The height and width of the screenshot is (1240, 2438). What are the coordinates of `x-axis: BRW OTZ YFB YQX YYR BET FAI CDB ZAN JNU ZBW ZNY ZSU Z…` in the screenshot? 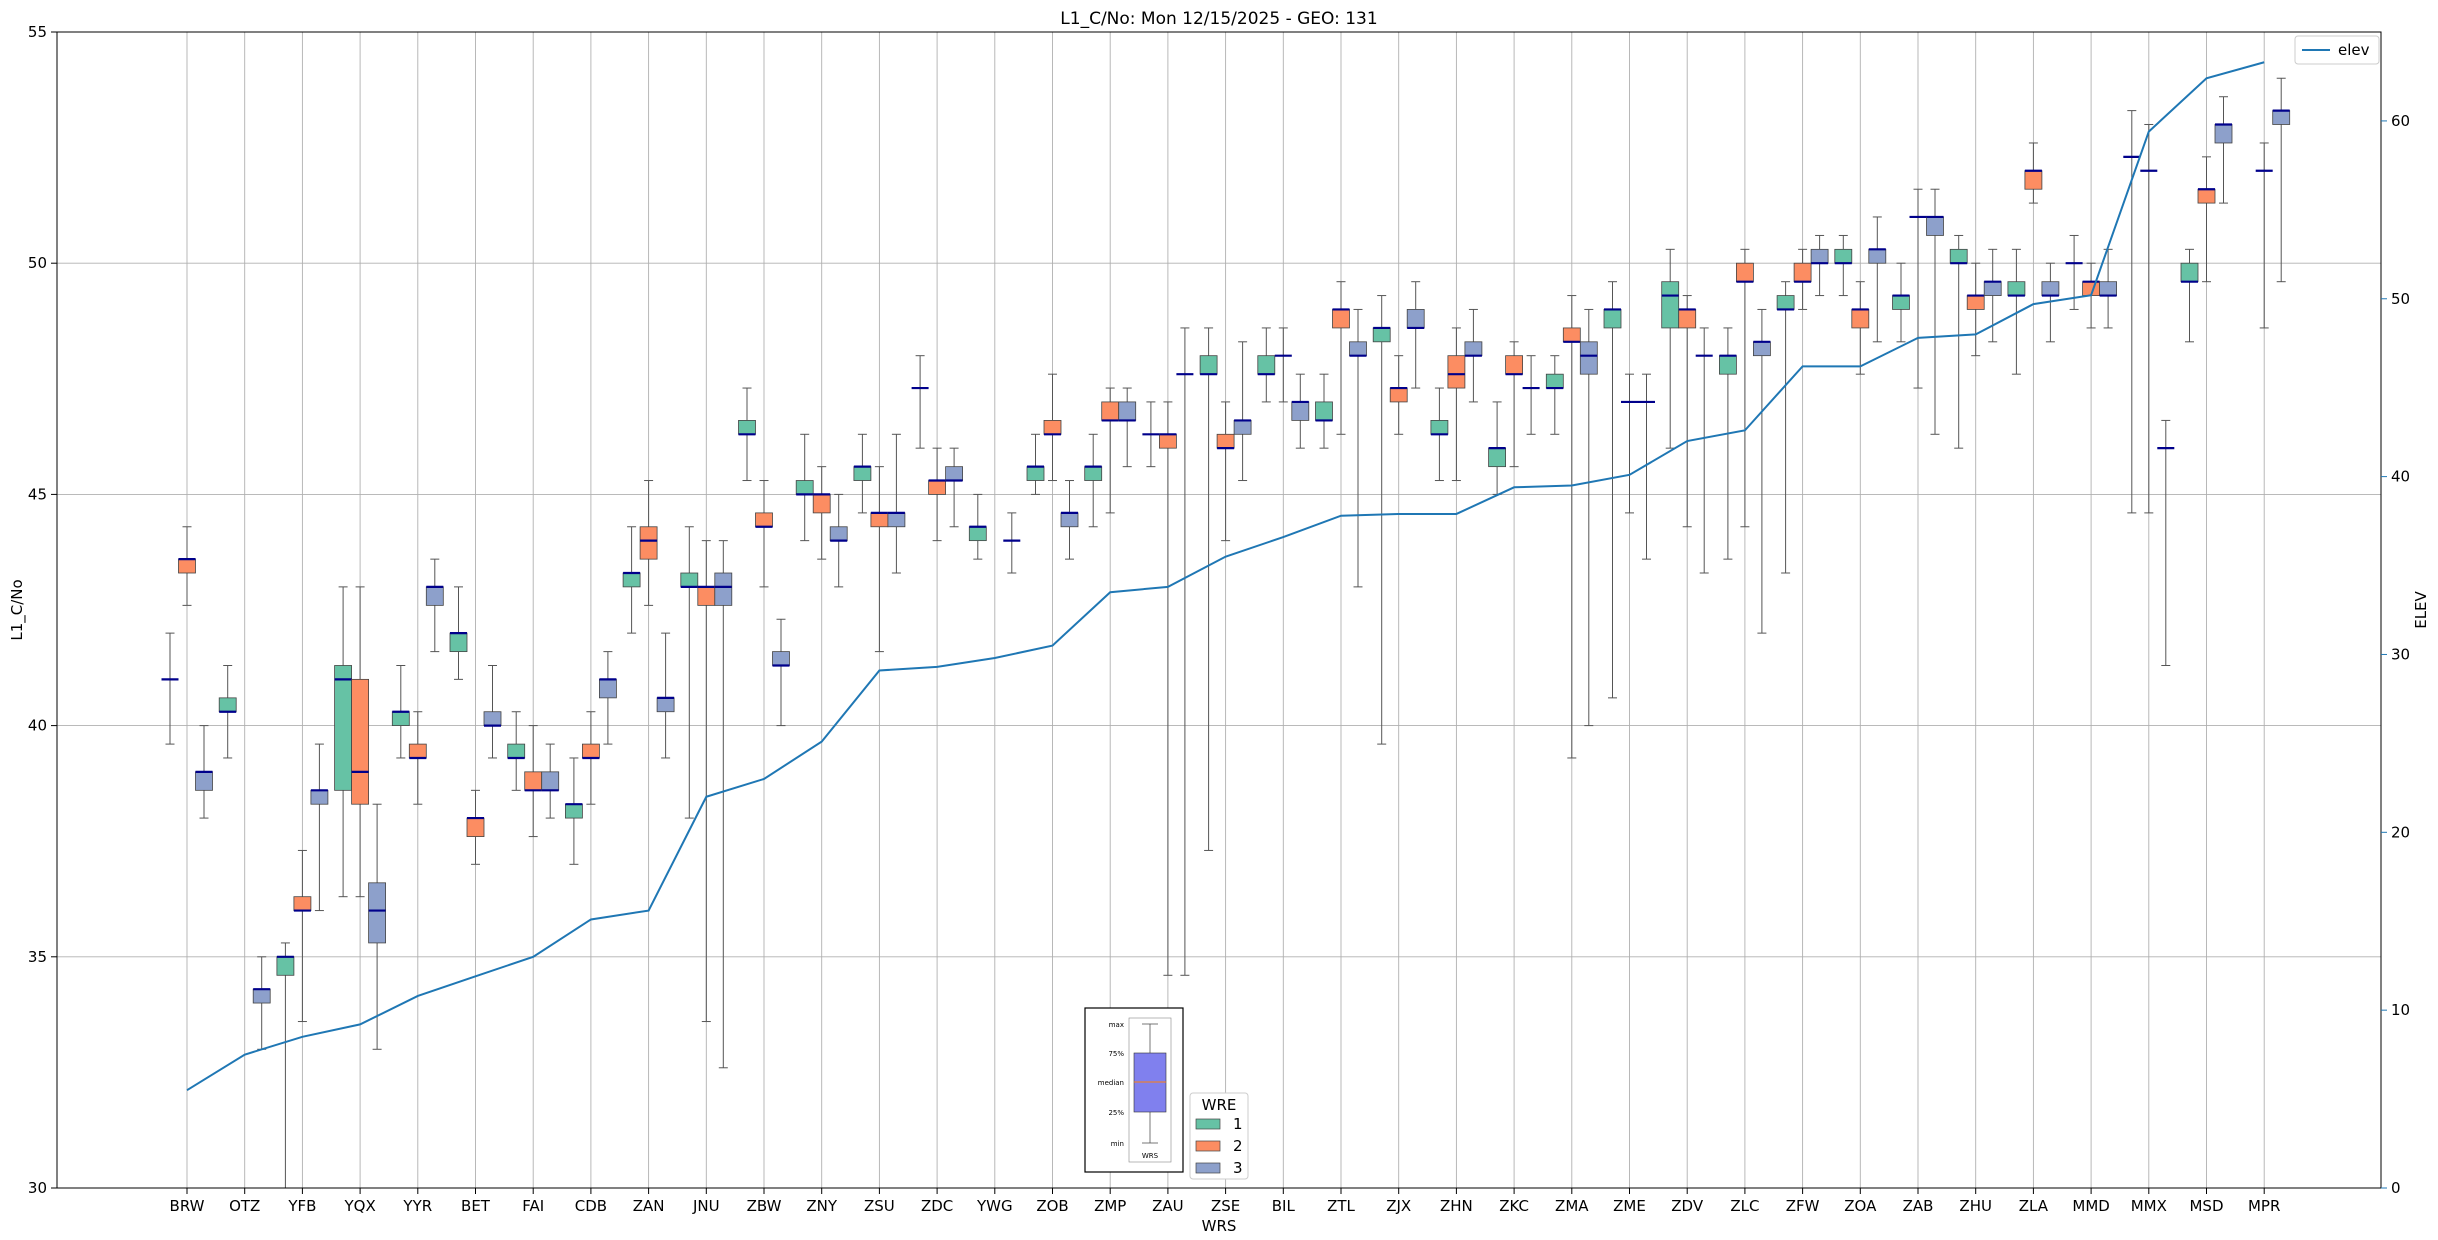 It's located at (1225, 1201).